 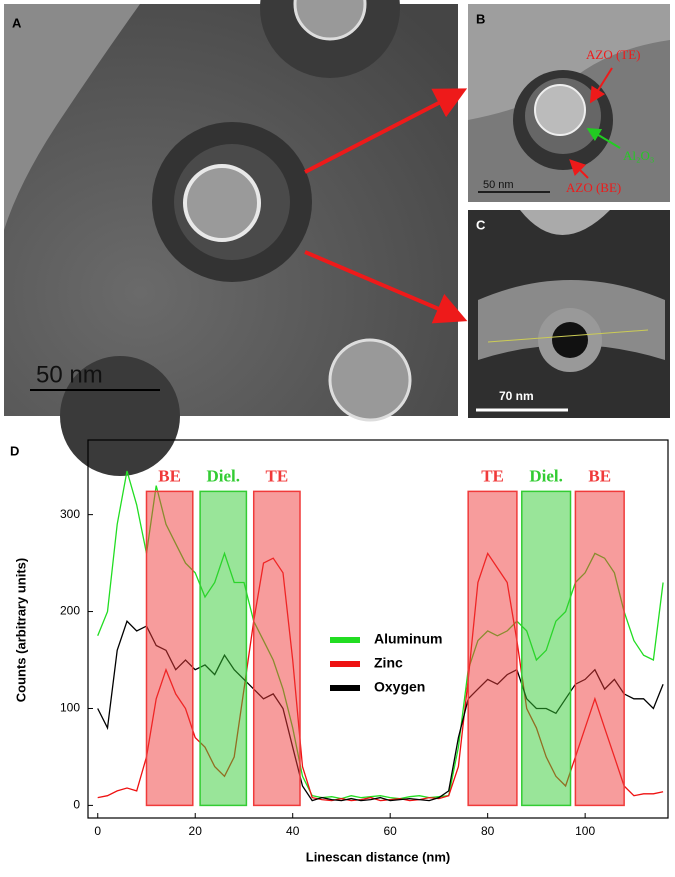 I want to click on scan-line, so click(x=568, y=336).